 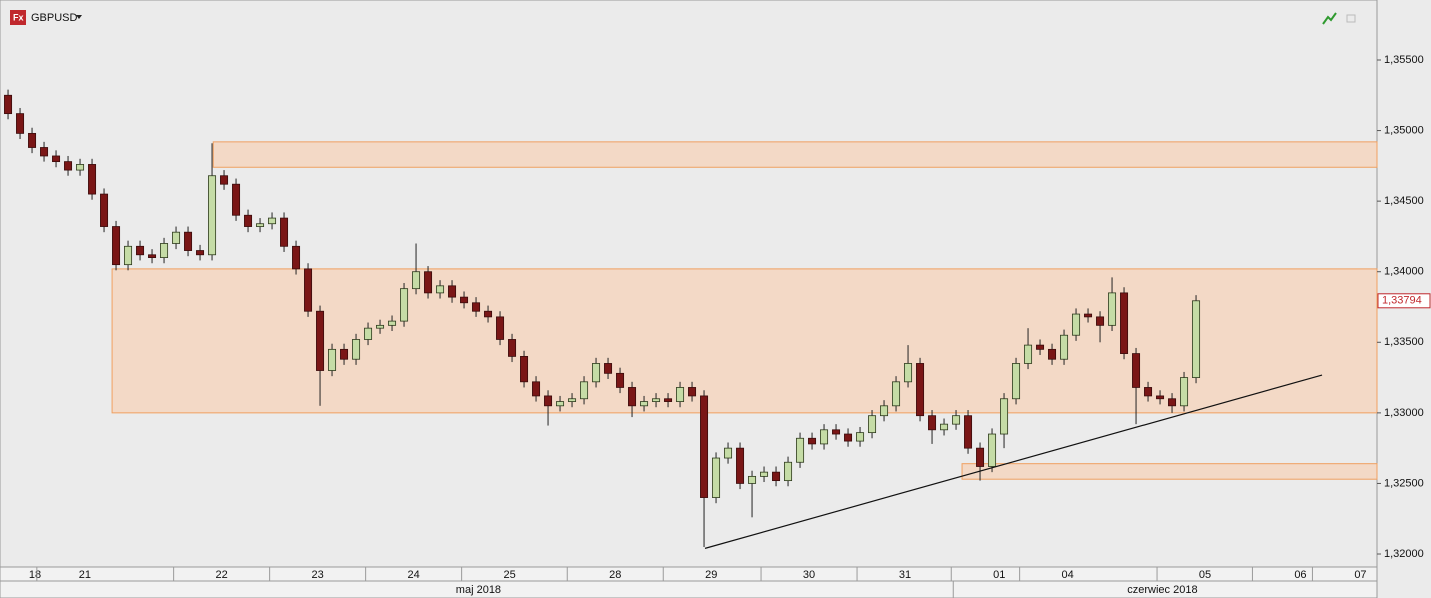 I want to click on fx-icon, so click(x=18, y=17).